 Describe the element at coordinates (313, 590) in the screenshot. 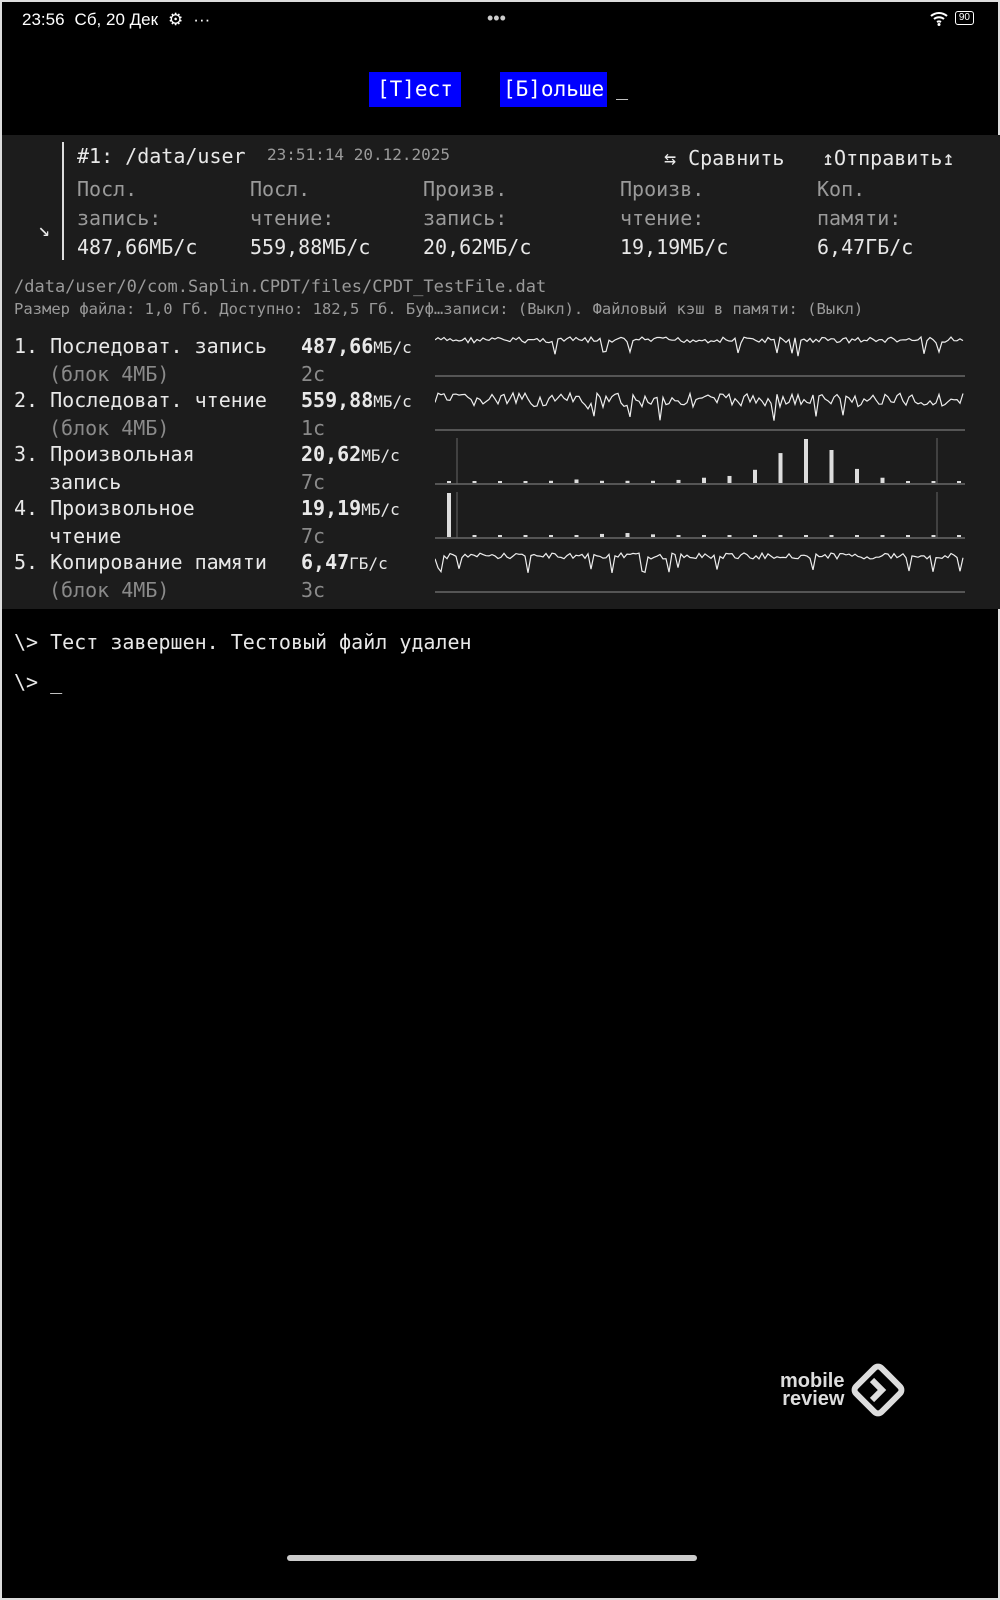

I see `test-duration: 3с` at that location.